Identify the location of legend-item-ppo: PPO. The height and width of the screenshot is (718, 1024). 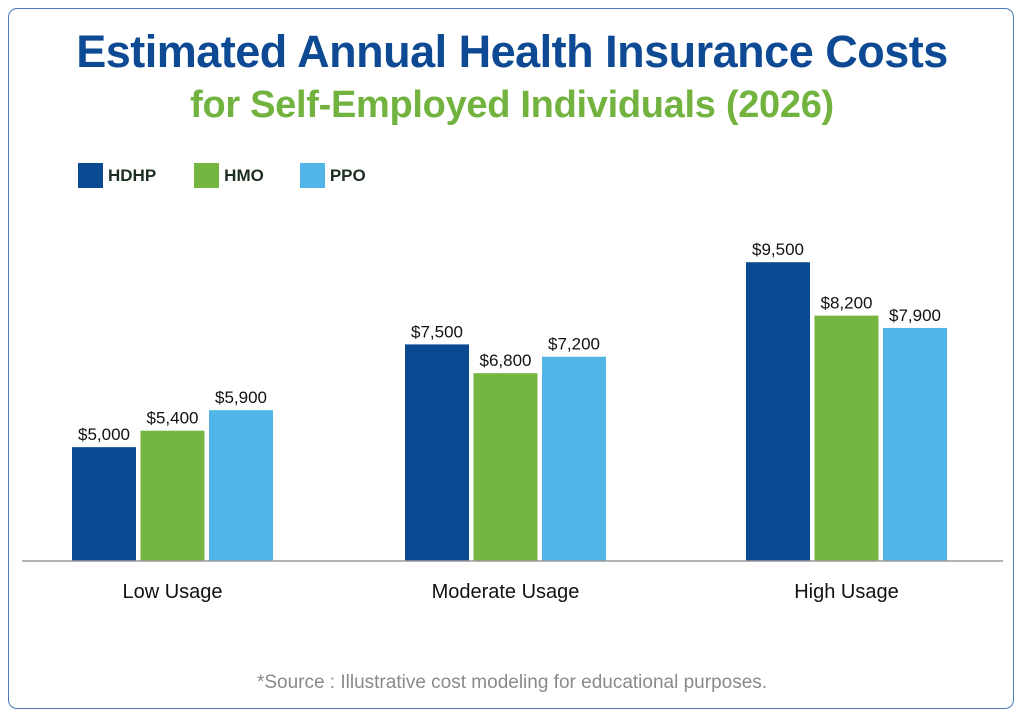
(332, 175).